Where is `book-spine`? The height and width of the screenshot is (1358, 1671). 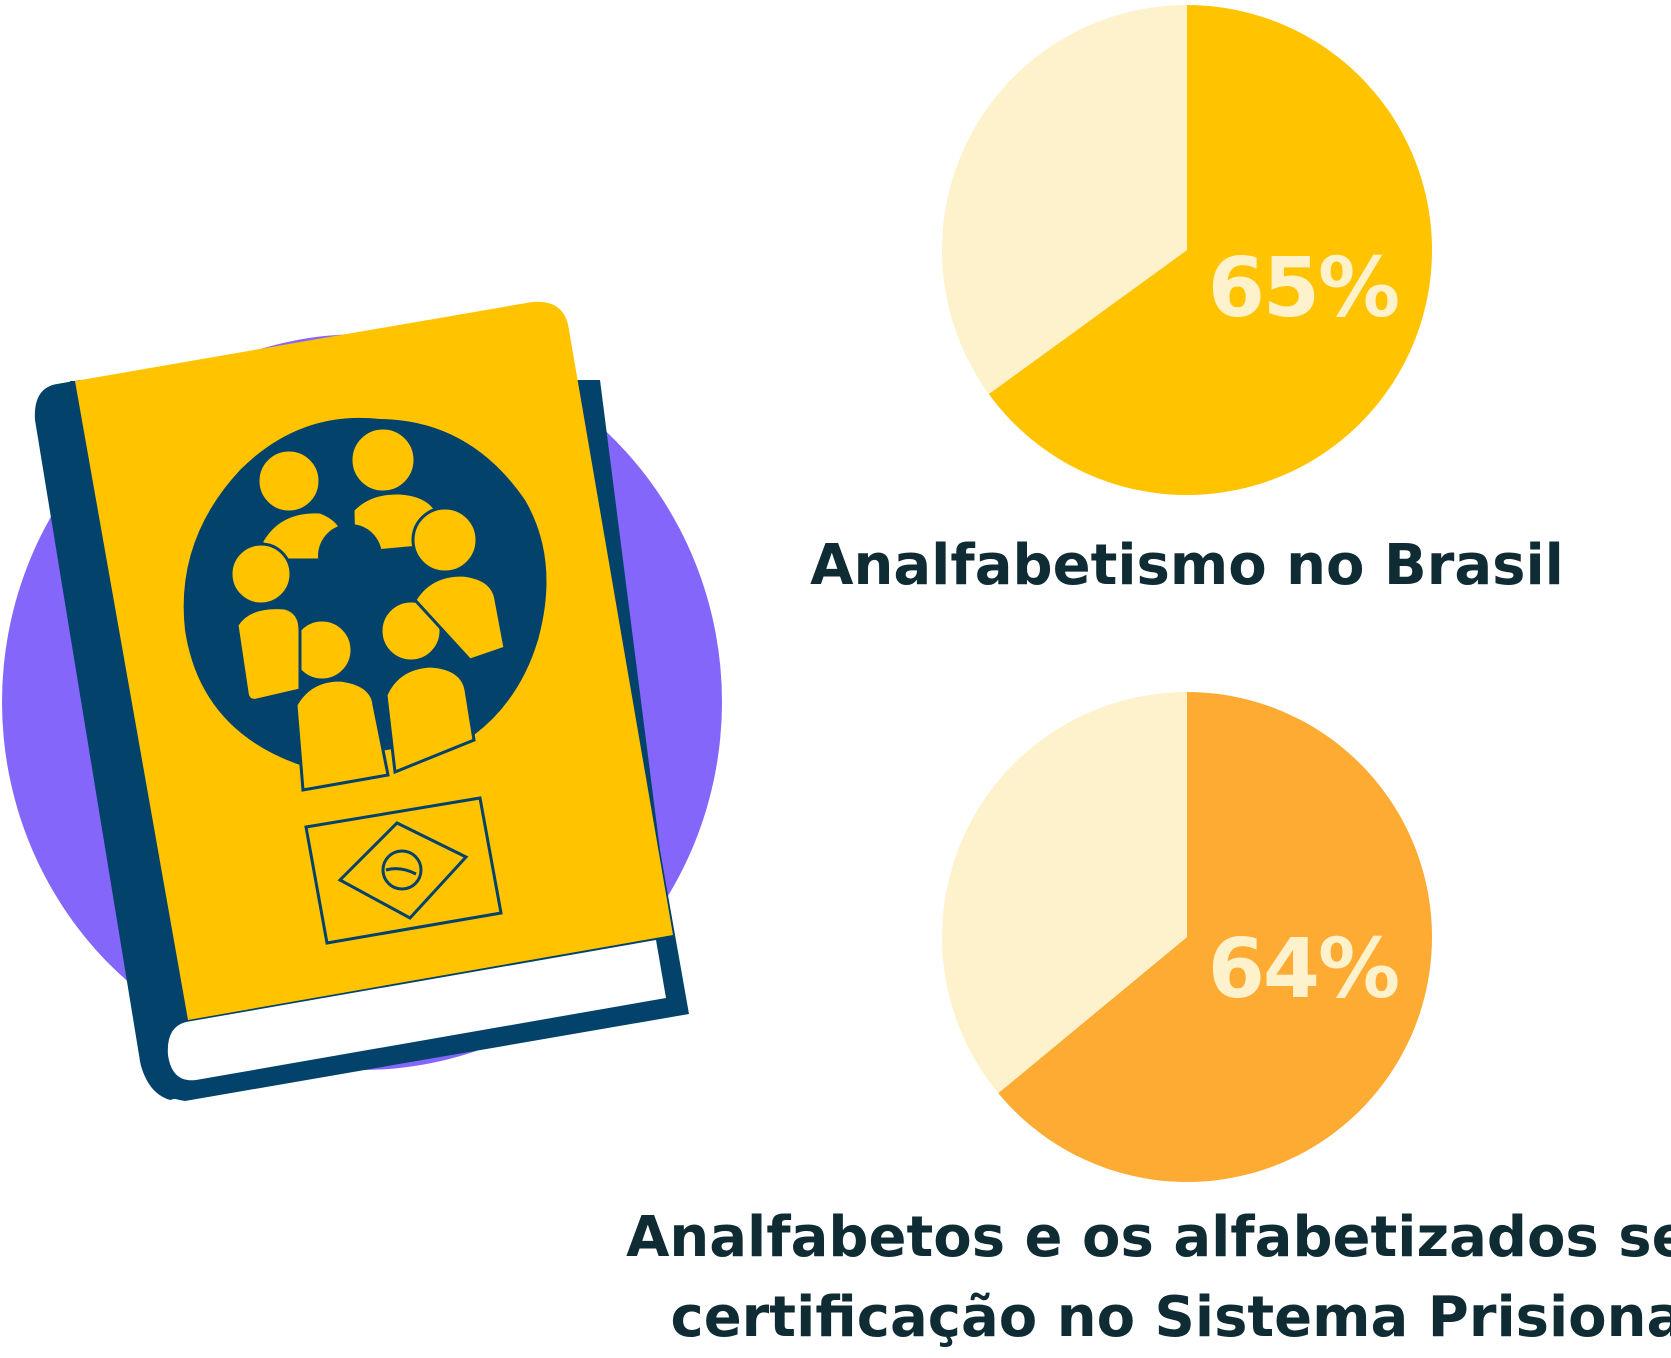
book-spine is located at coordinates (115, 740).